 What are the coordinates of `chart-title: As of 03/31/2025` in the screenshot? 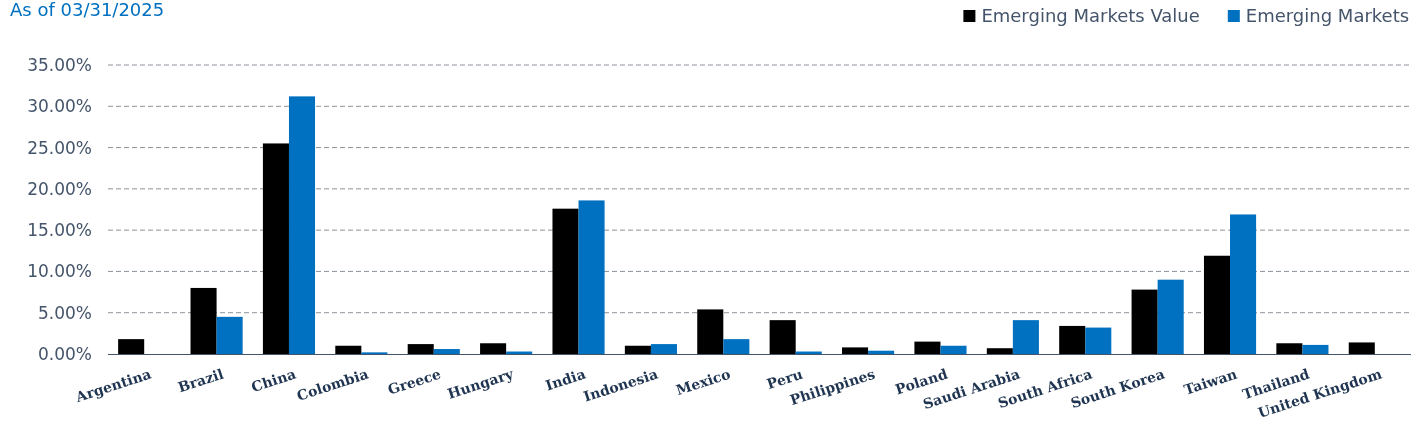 It's located at (87, 10).